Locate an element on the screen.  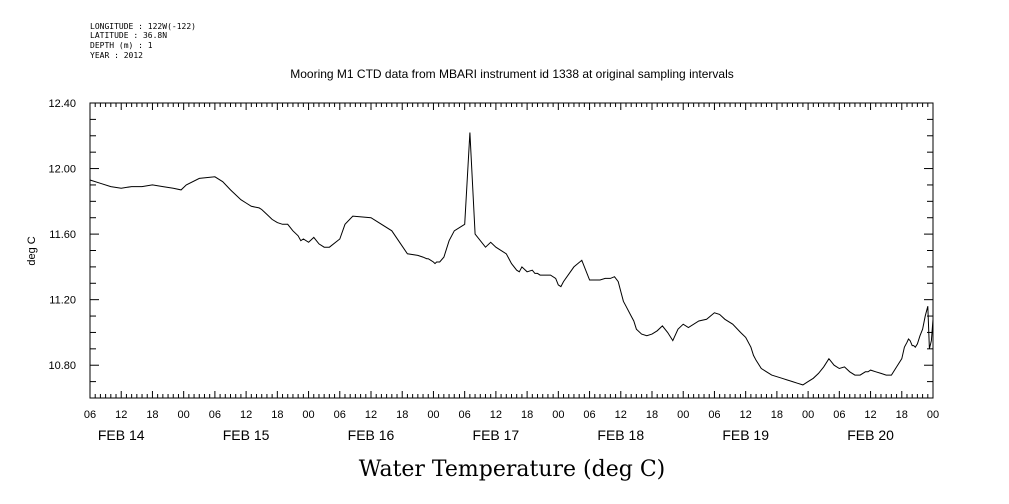
y-tick-labels: 10.80 11.20 11.60 12.00 12.40 is located at coordinates (62, 235).